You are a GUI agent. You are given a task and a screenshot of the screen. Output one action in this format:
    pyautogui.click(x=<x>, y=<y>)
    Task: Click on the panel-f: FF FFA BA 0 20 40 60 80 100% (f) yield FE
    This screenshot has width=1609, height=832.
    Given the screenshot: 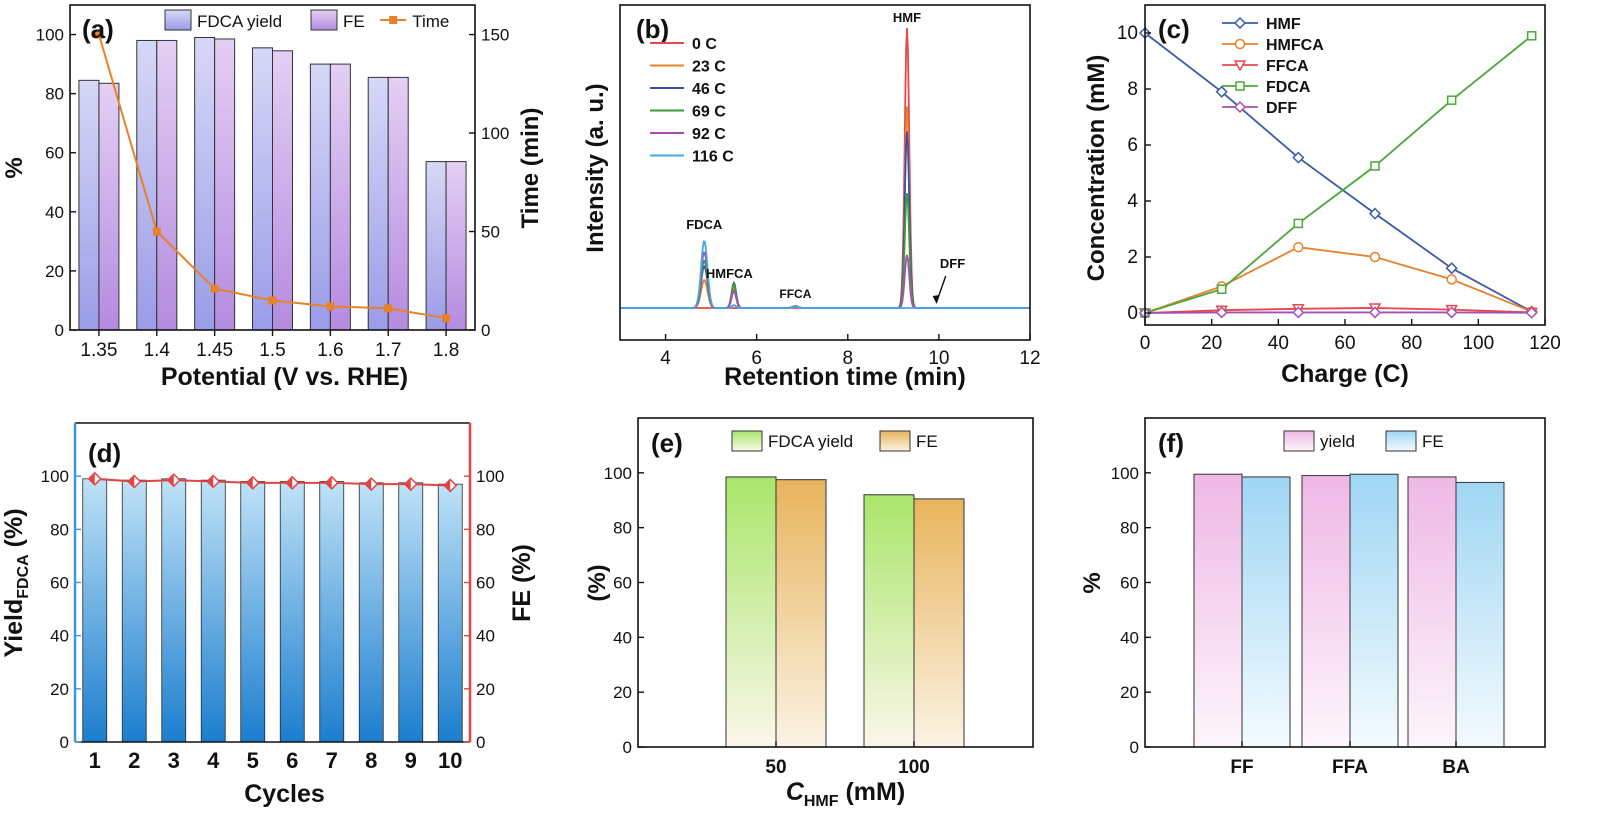 What is the action you would take?
    pyautogui.click(x=1312, y=597)
    